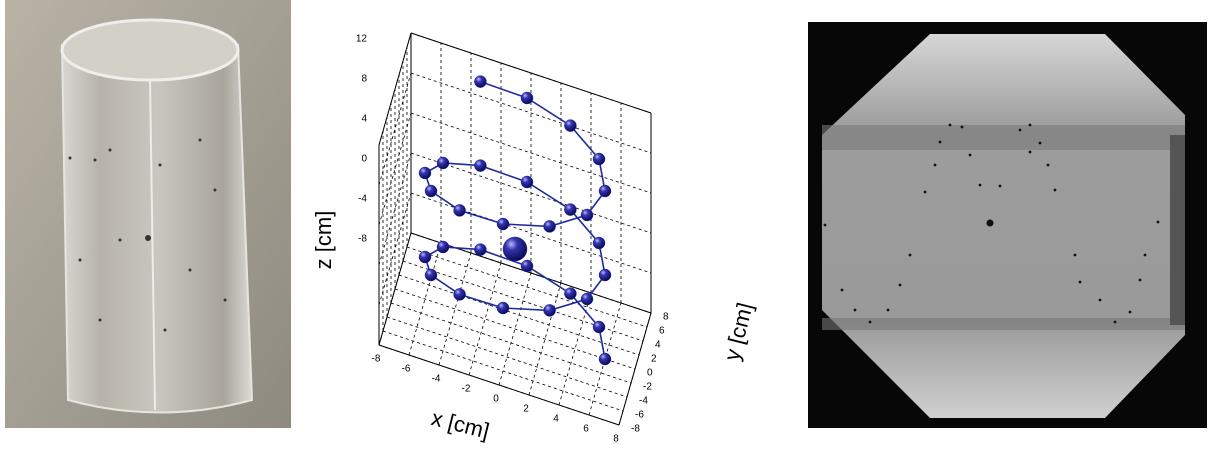  What do you see at coordinates (364, 119) in the screenshot?
I see `z-tick-label: 4` at bounding box center [364, 119].